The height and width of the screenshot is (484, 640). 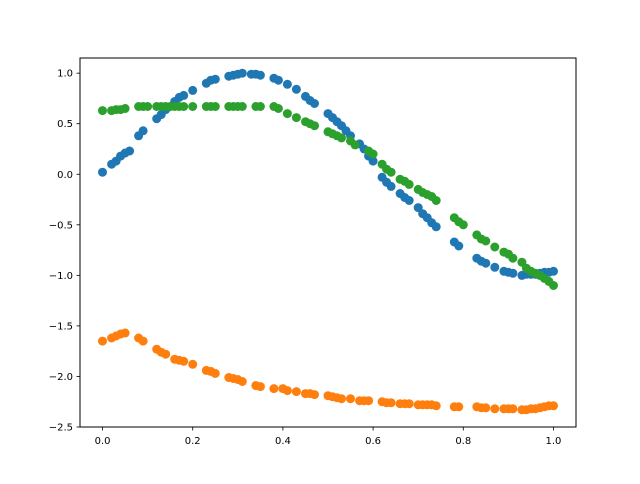 I want to click on y-axis: 1.0 0.5 0.0 −0.5 −1.0 −1.5 −2.0 −2.5, so click(x=64, y=251).